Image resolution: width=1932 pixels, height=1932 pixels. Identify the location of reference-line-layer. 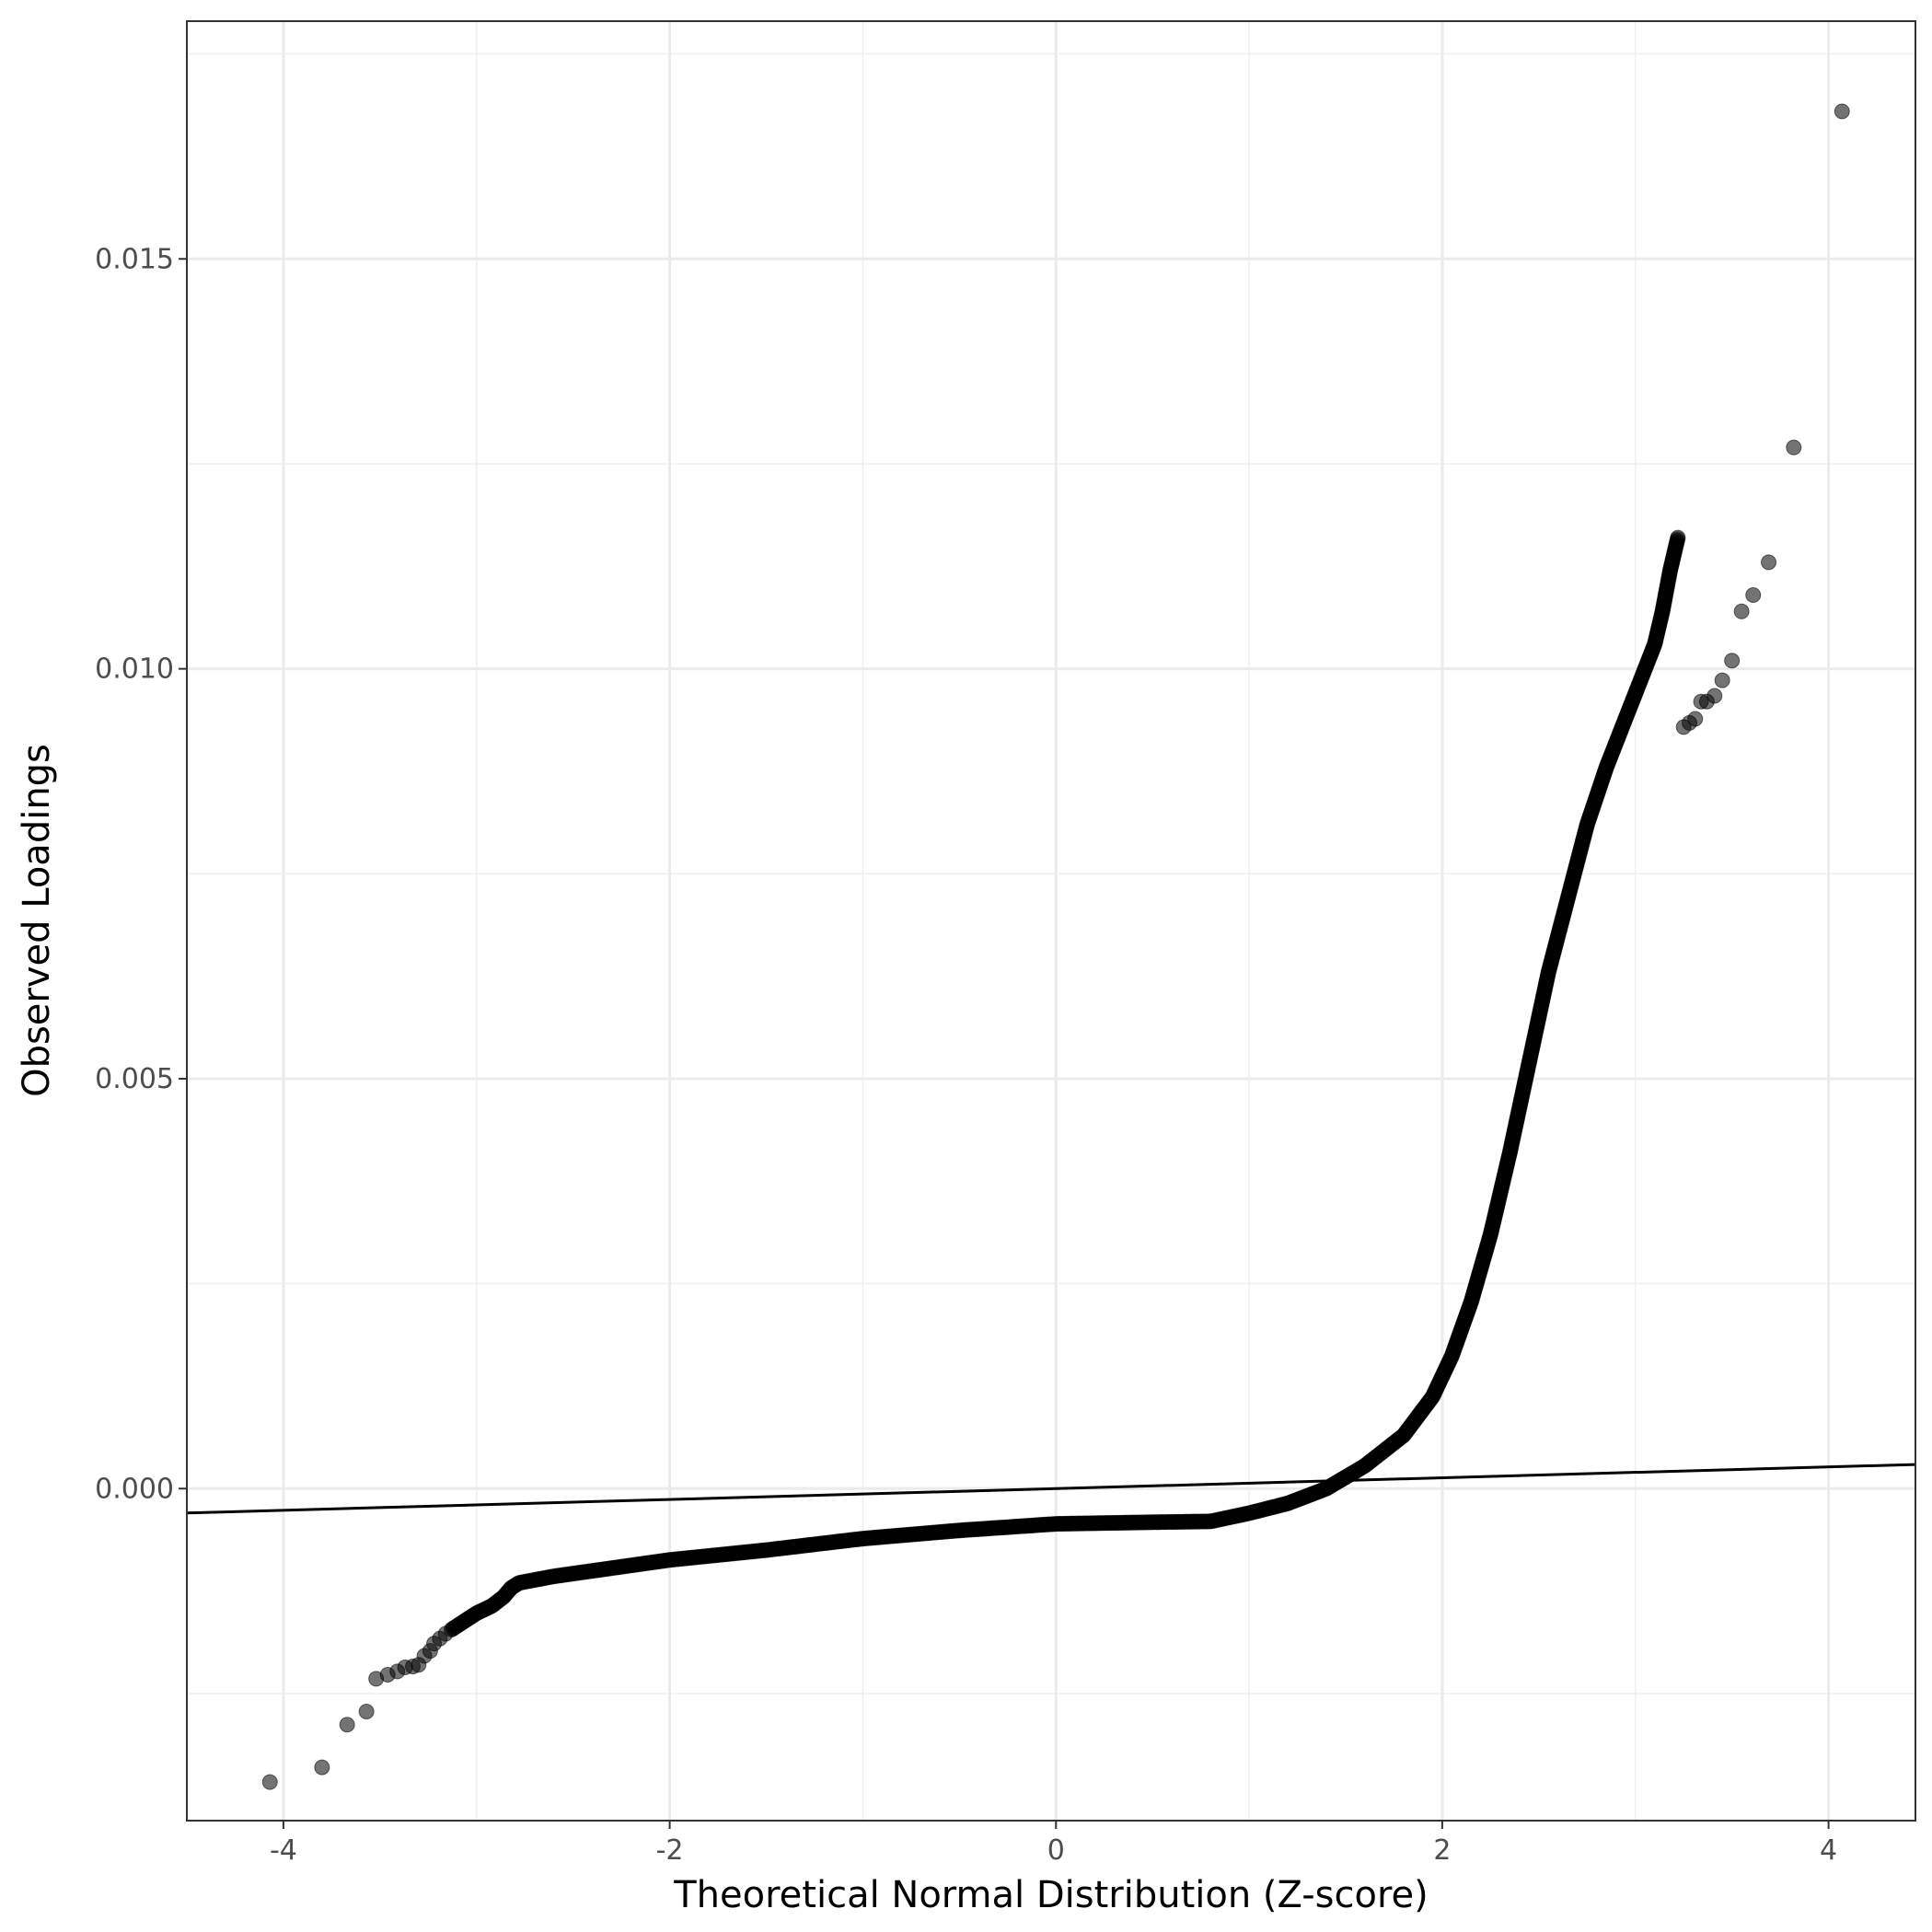
(1051, 1489).